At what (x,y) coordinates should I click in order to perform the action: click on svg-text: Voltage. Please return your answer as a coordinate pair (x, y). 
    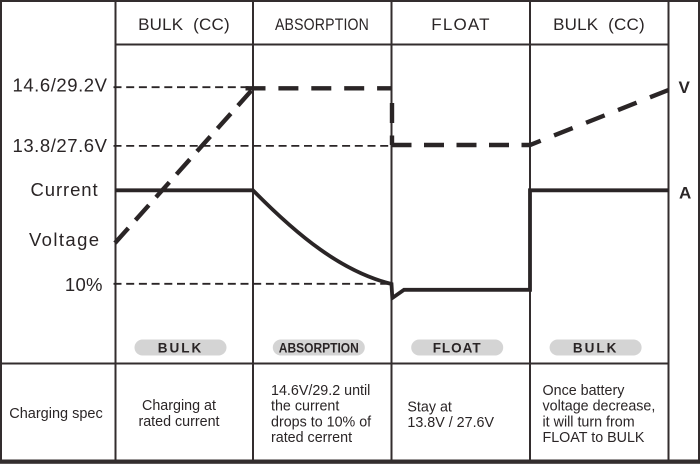
    Looking at the image, I should click on (65, 239).